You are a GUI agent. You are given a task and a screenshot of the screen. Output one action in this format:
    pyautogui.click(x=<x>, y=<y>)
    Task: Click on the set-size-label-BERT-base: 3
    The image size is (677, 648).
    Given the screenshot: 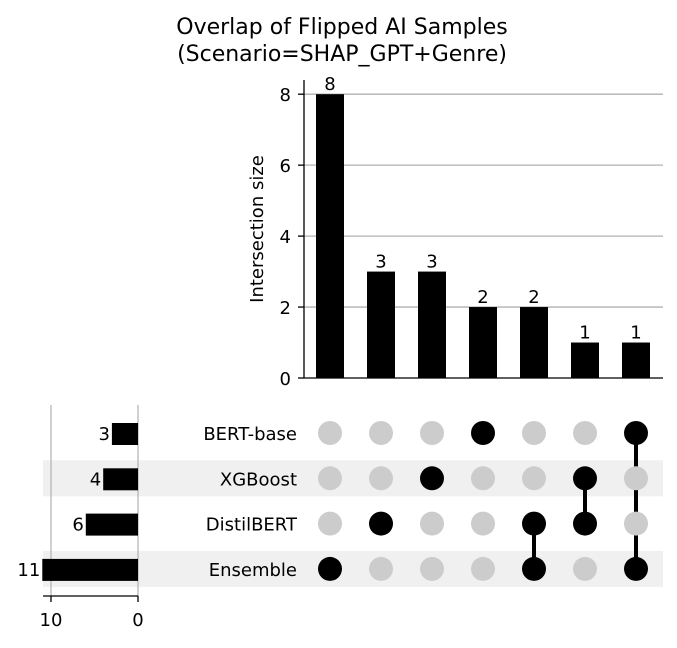 What is the action you would take?
    pyautogui.click(x=103, y=434)
    